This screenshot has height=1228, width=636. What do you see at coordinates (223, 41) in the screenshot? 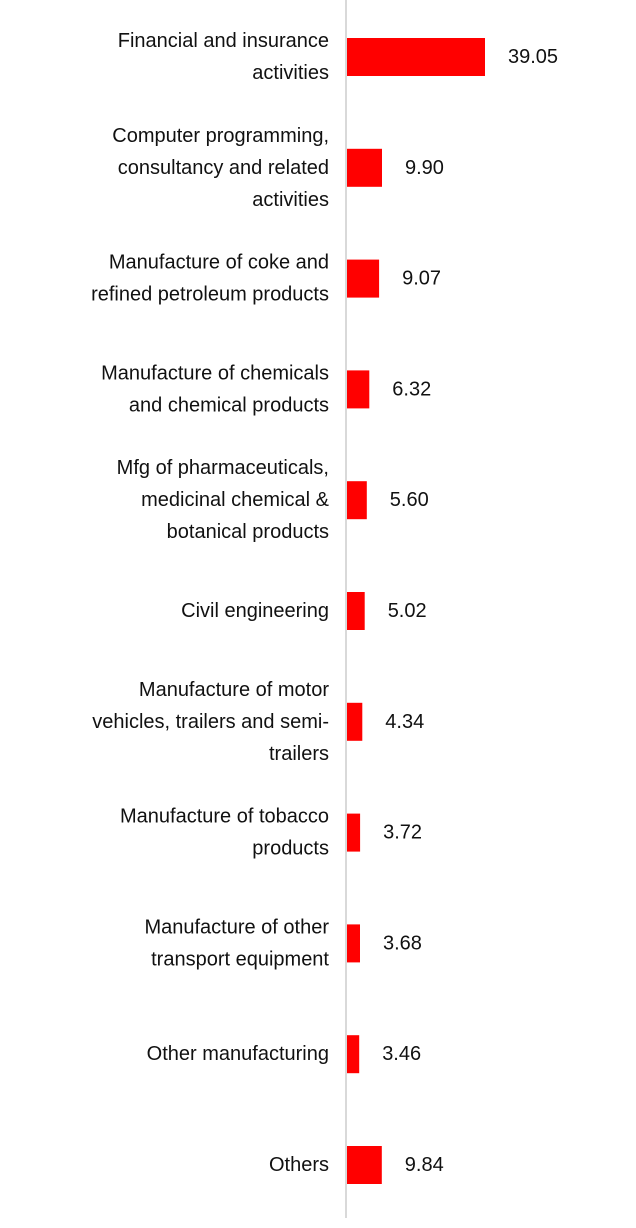
I see `category-label: Financial and insurance` at bounding box center [223, 41].